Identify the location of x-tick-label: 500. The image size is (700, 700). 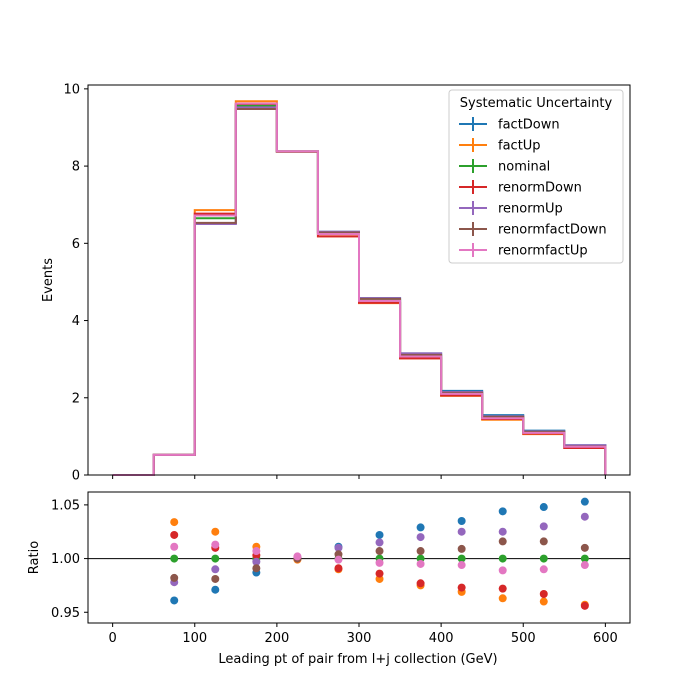
(523, 638).